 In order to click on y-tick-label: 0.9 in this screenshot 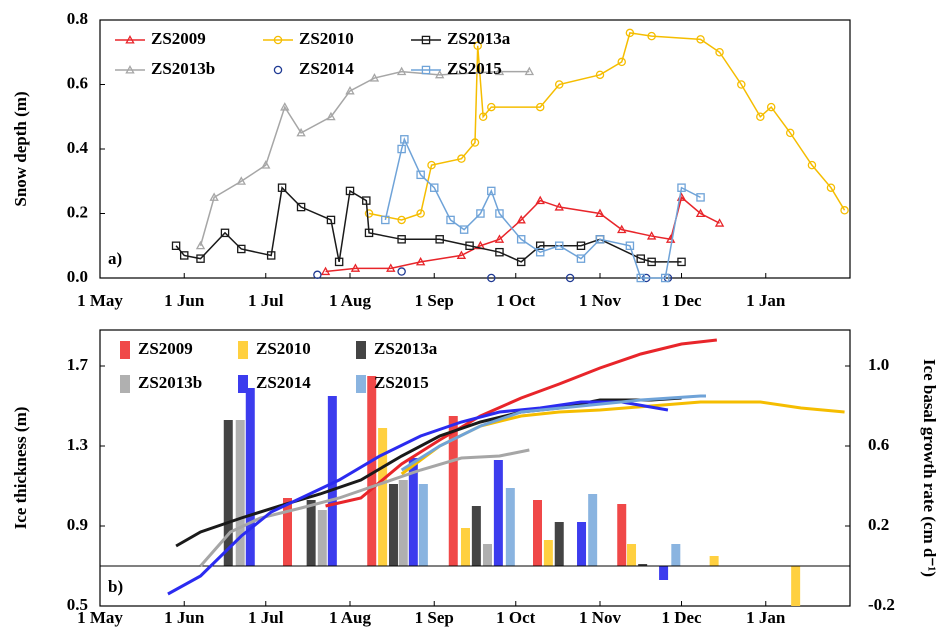, I will do `click(77, 524)`.